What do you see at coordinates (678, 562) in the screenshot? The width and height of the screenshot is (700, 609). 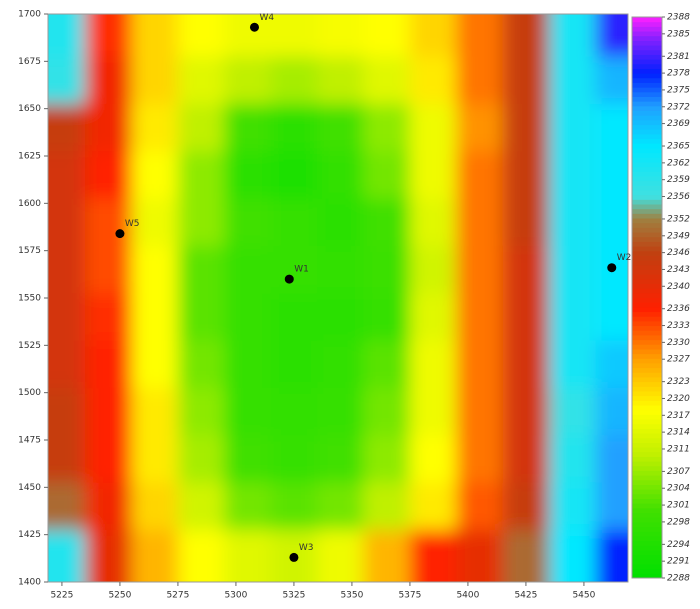 I see `colorbar-tick-label: 2291` at bounding box center [678, 562].